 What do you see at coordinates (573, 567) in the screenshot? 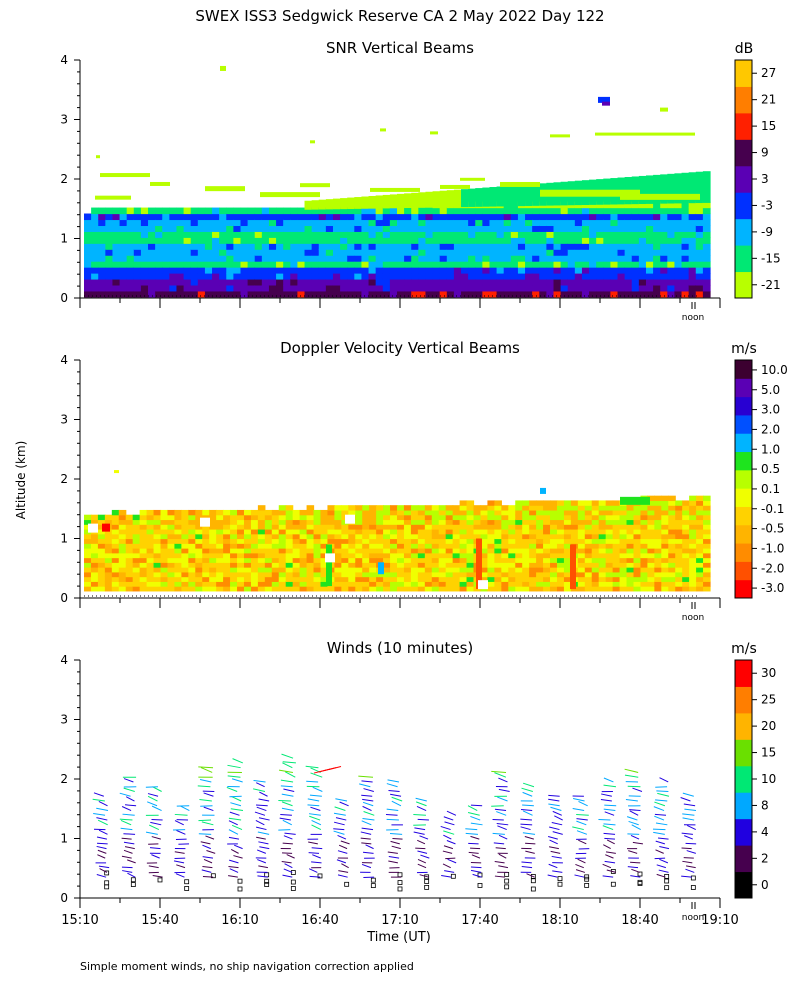
I see `doppler-streak` at bounding box center [573, 567].